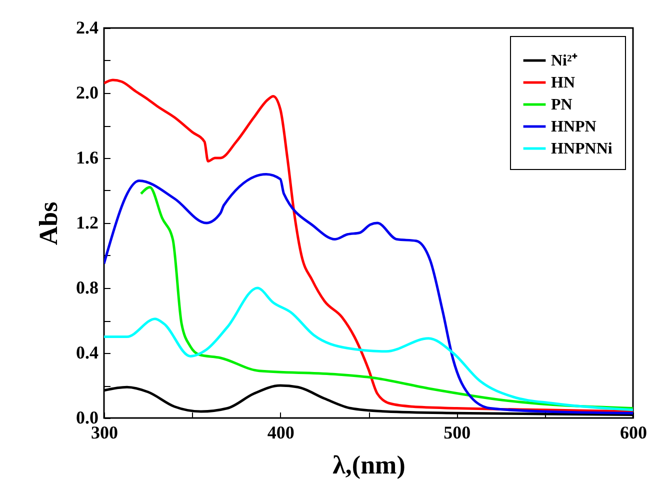  What do you see at coordinates (563, 83) in the screenshot?
I see `legend-label: HN` at bounding box center [563, 83].